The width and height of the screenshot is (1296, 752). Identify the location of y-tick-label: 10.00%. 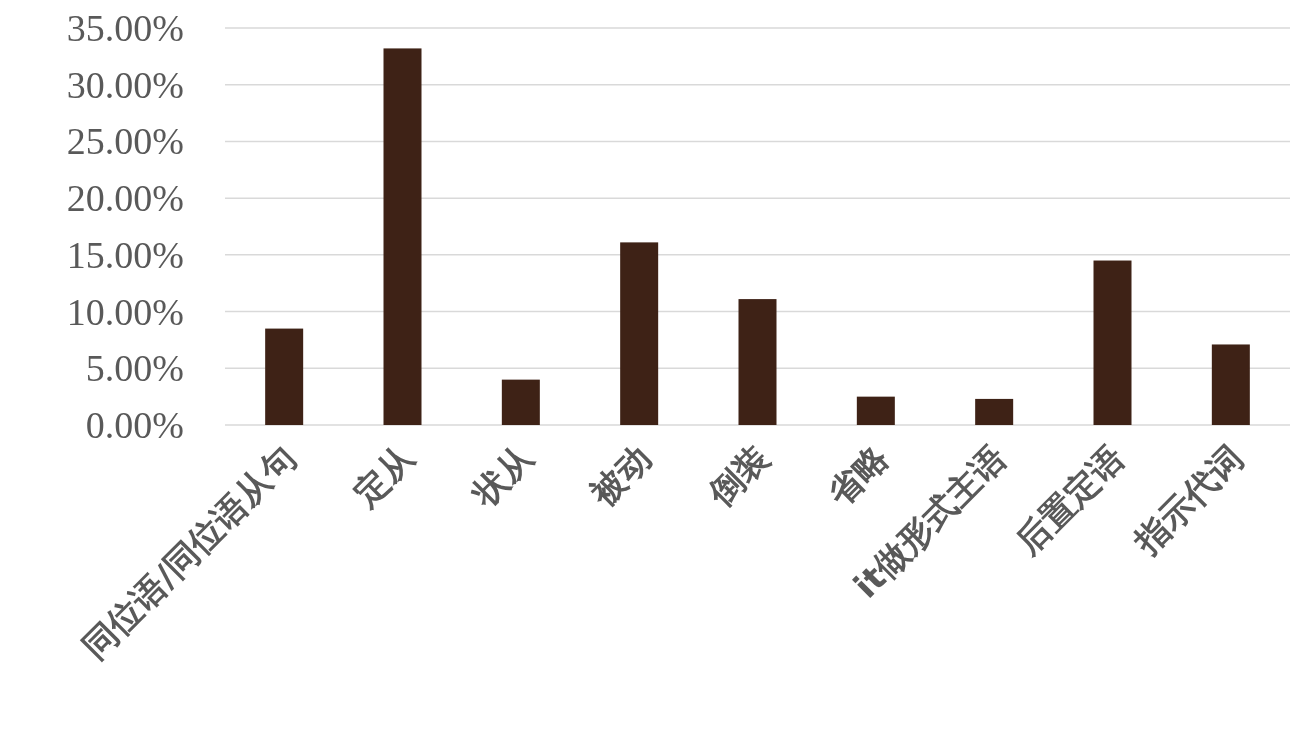
(125, 311).